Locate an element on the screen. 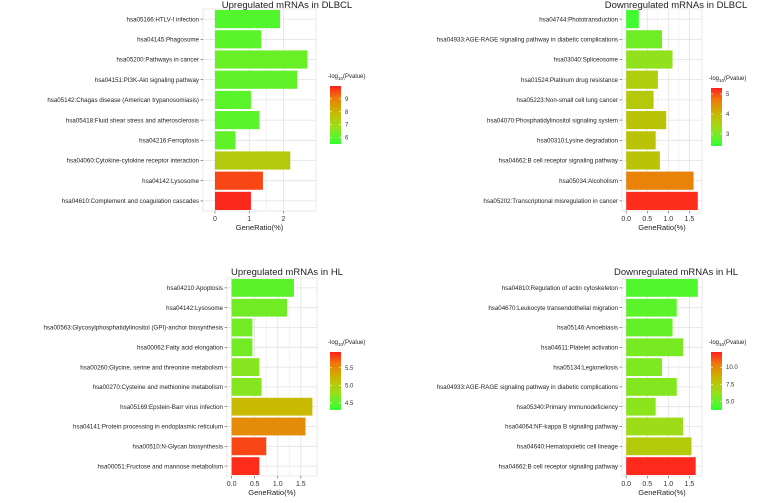 This screenshot has width=758, height=503. legend-tick-label: 5 is located at coordinates (728, 95).